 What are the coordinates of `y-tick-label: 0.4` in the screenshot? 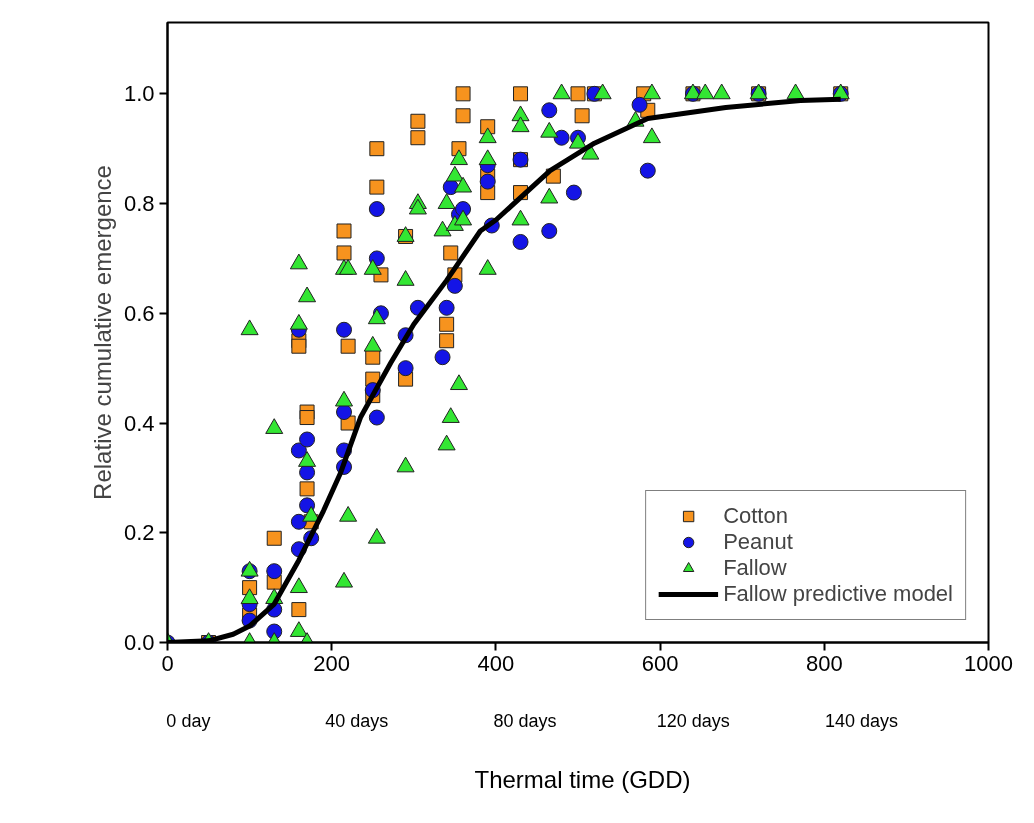 It's located at (139, 423).